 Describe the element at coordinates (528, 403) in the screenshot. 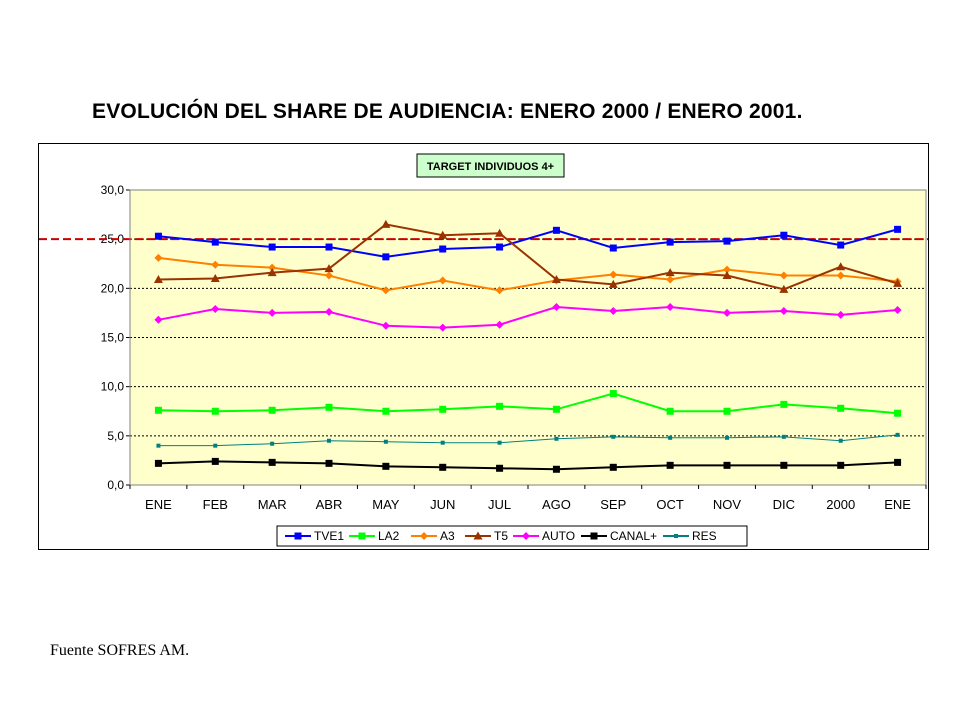

I see `series-line-la2` at that location.